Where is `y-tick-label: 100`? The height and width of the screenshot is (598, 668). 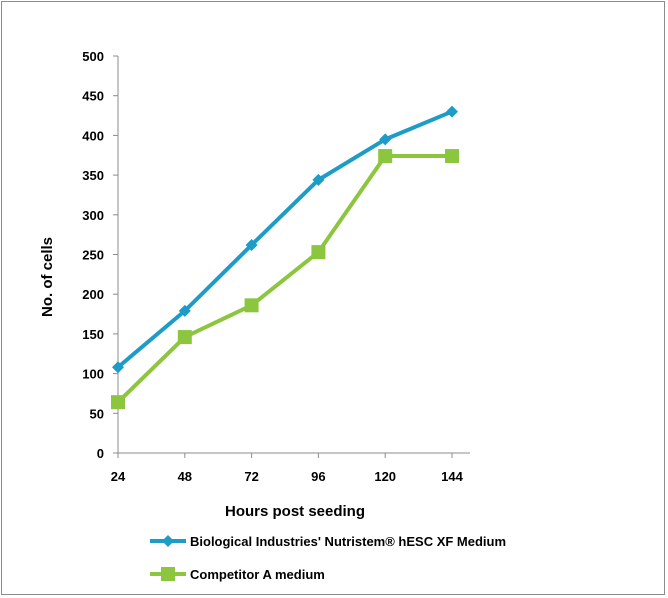
y-tick-label: 100 is located at coordinates (93, 374).